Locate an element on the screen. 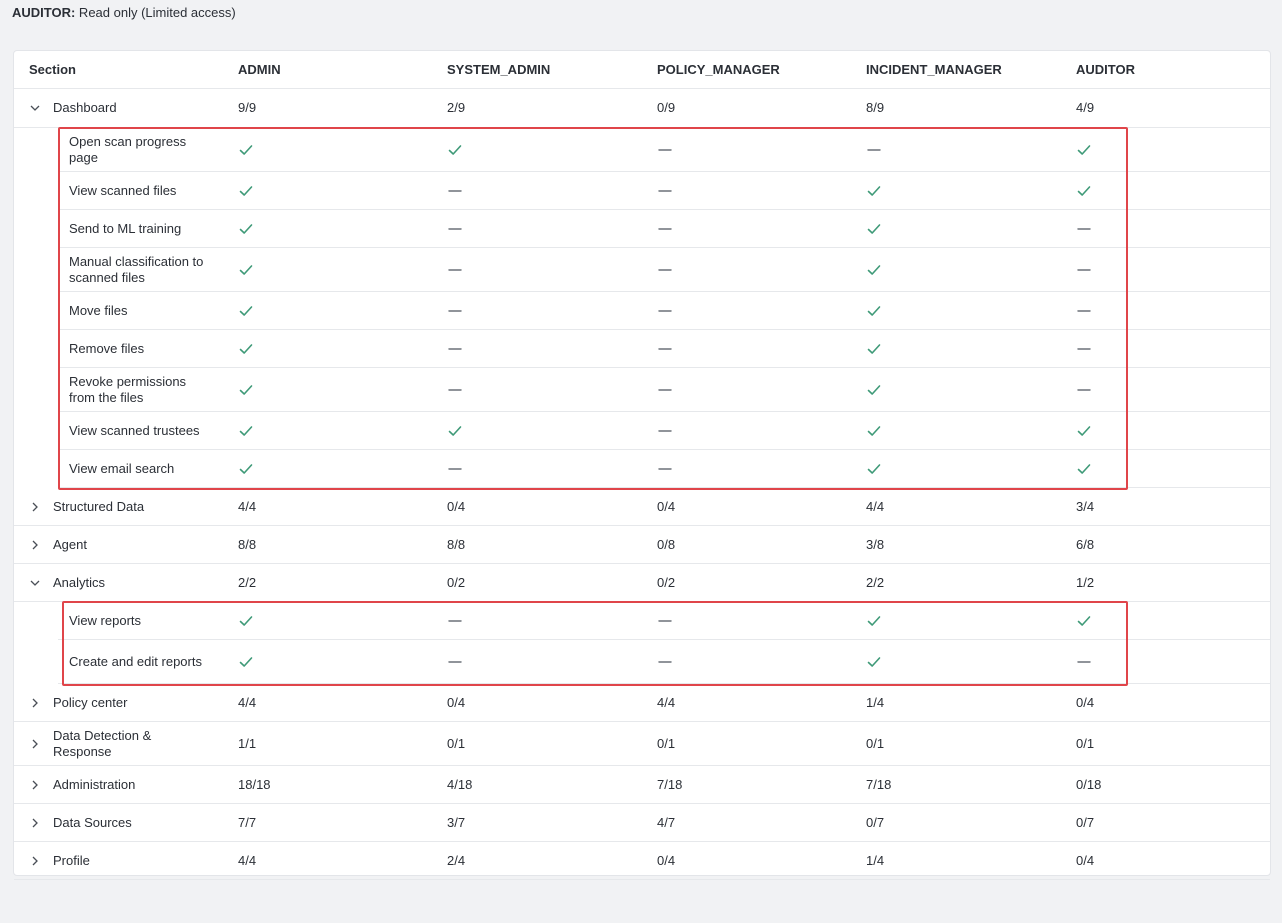 The width and height of the screenshot is (1282, 923). permission-name-cell: View email search is located at coordinates (144, 468).